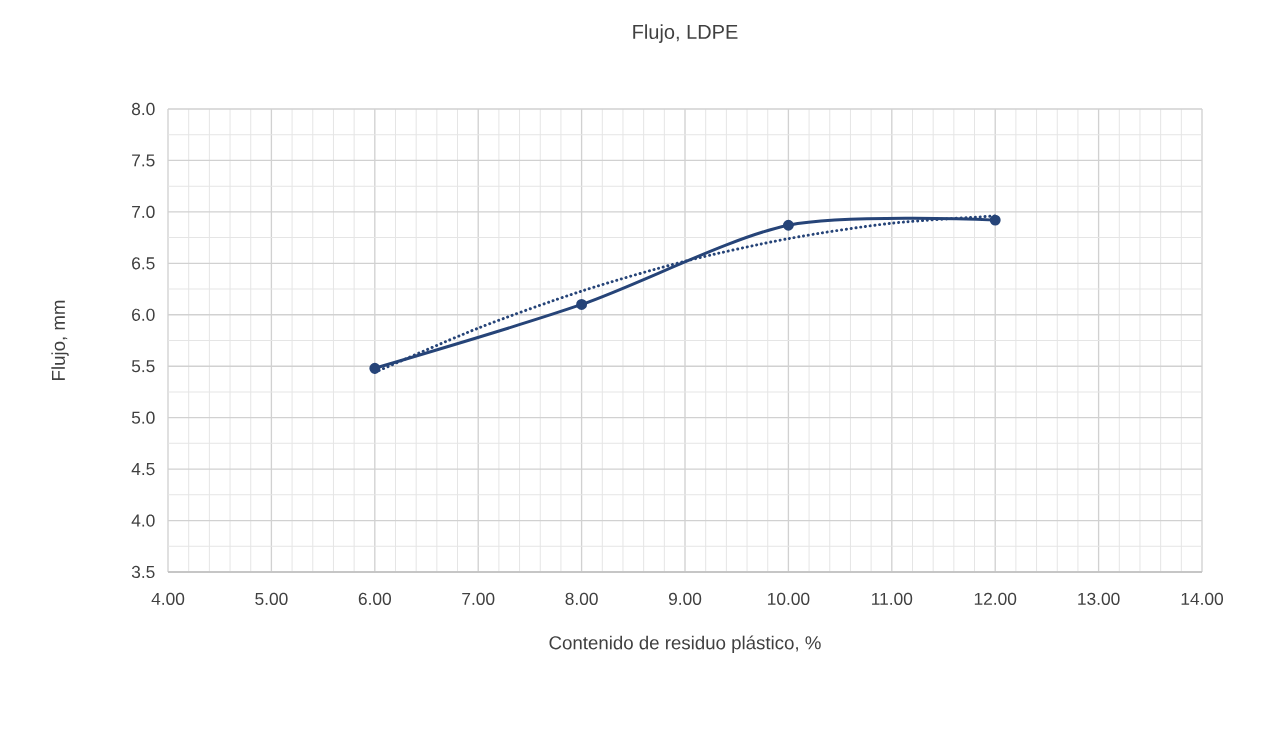 The height and width of the screenshot is (748, 1288). What do you see at coordinates (685, 598) in the screenshot?
I see `x-tick-label: 9.00` at bounding box center [685, 598].